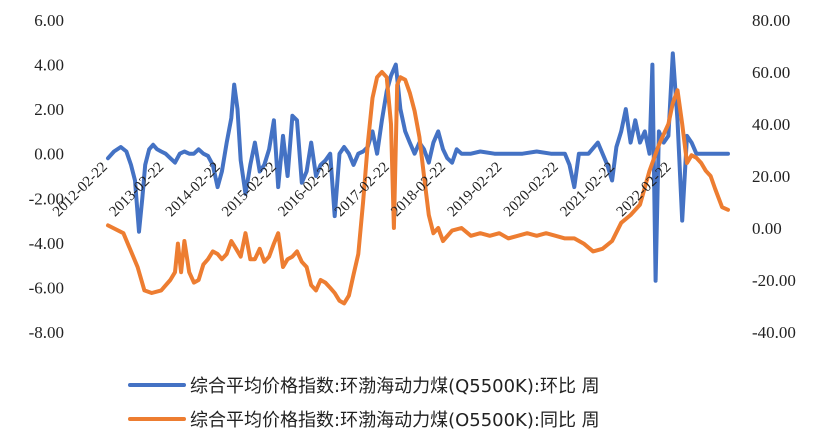  I want to click on legend-label-series-2: 综合平均价格指数:环渤海动力煤(O5500K):同比 周, so click(395, 420).